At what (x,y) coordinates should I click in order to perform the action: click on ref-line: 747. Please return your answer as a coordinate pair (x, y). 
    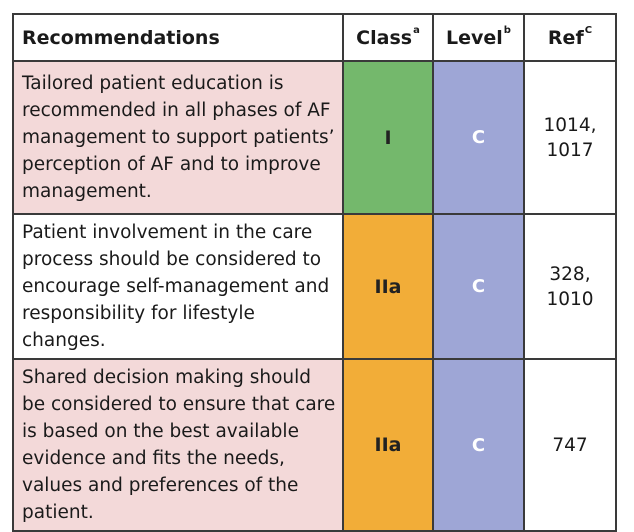
    Looking at the image, I should click on (570, 445).